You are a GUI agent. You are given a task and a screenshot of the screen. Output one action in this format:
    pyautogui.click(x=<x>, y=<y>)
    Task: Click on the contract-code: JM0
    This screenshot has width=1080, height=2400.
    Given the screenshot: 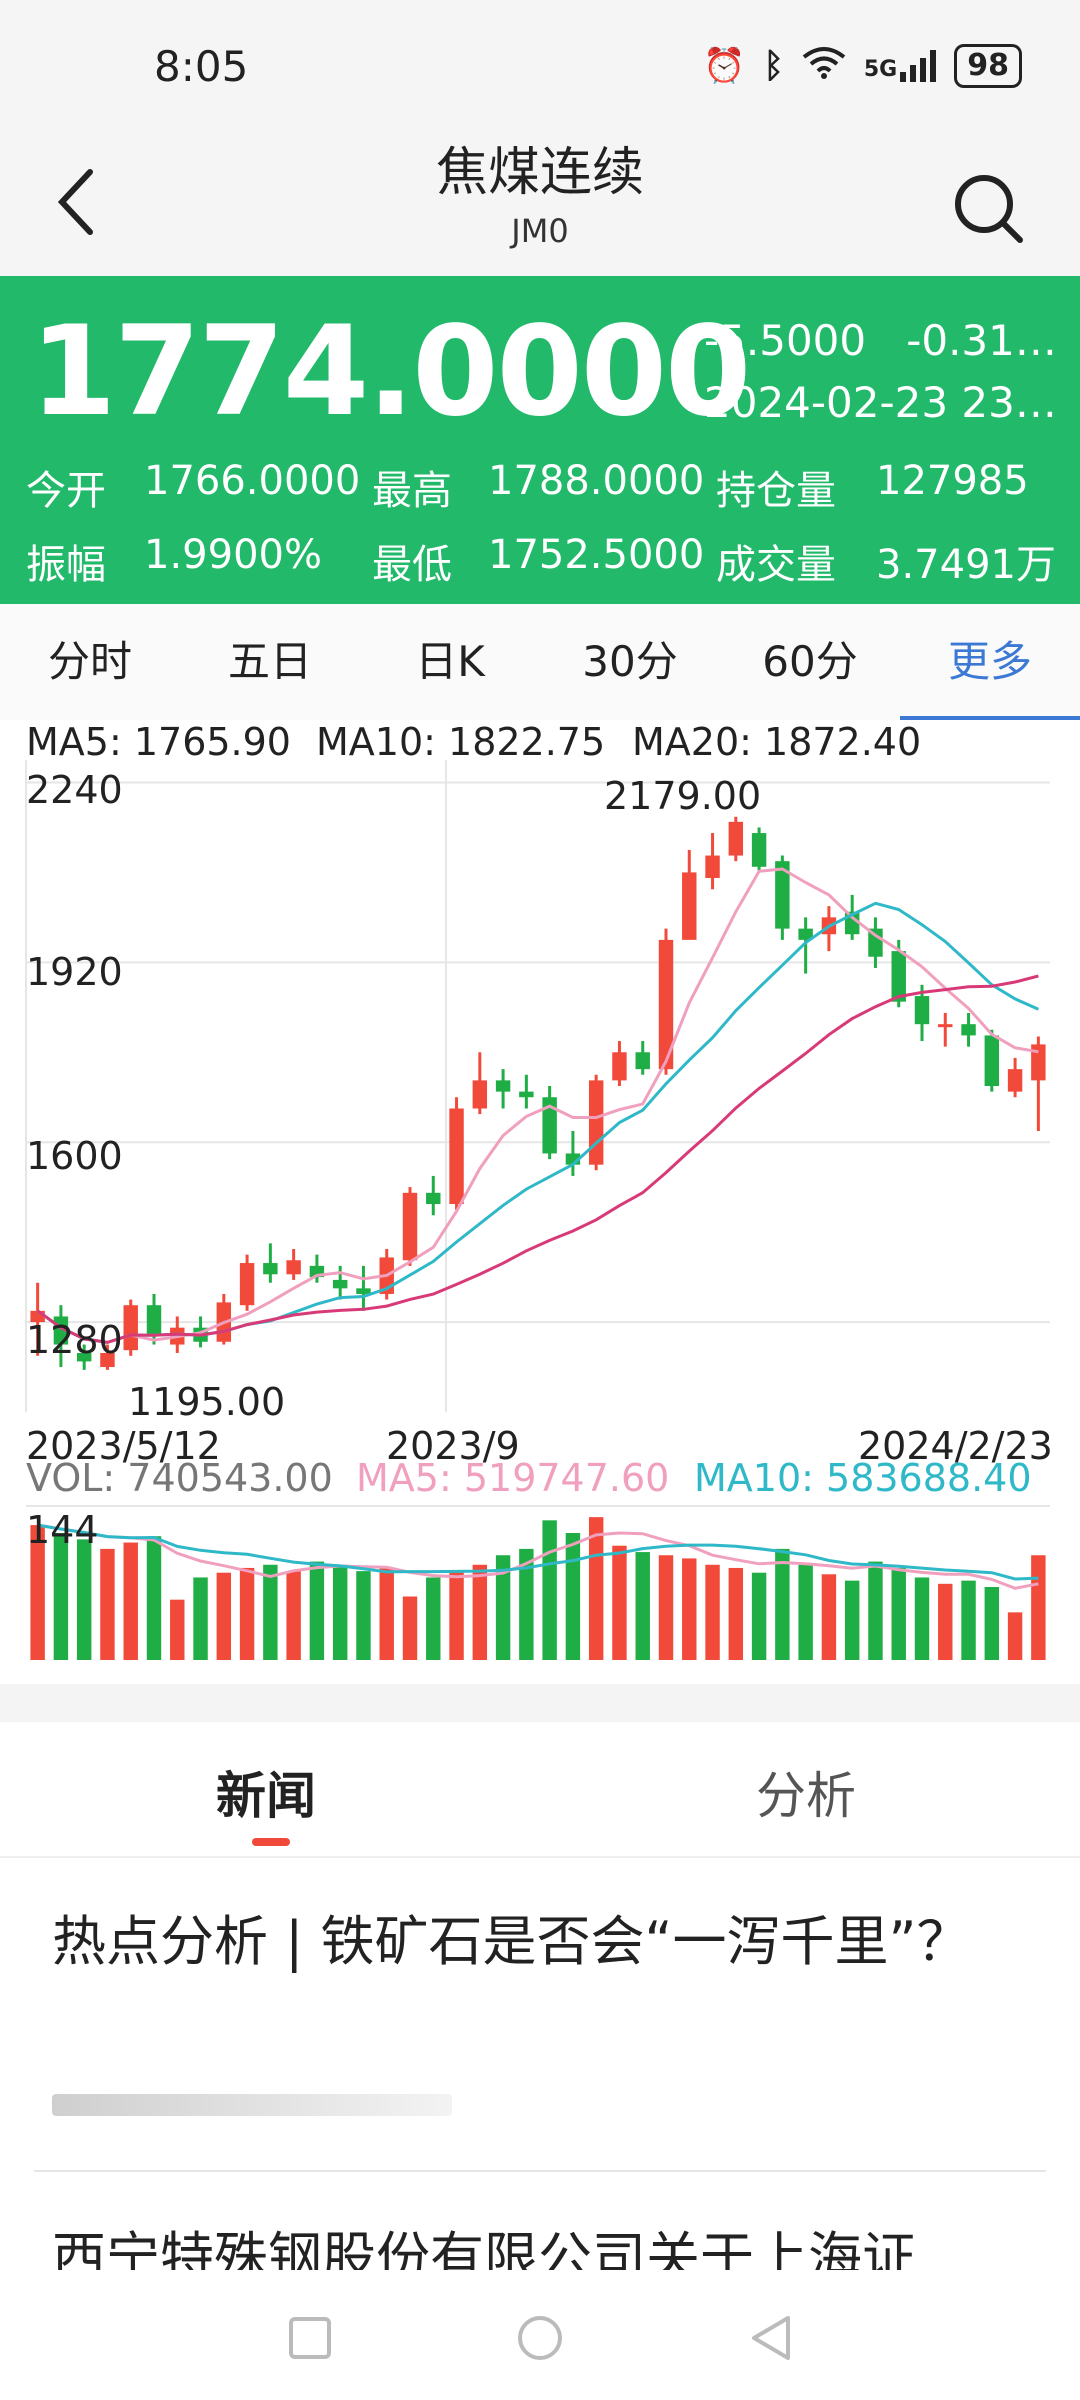 What is the action you would take?
    pyautogui.click(x=540, y=231)
    